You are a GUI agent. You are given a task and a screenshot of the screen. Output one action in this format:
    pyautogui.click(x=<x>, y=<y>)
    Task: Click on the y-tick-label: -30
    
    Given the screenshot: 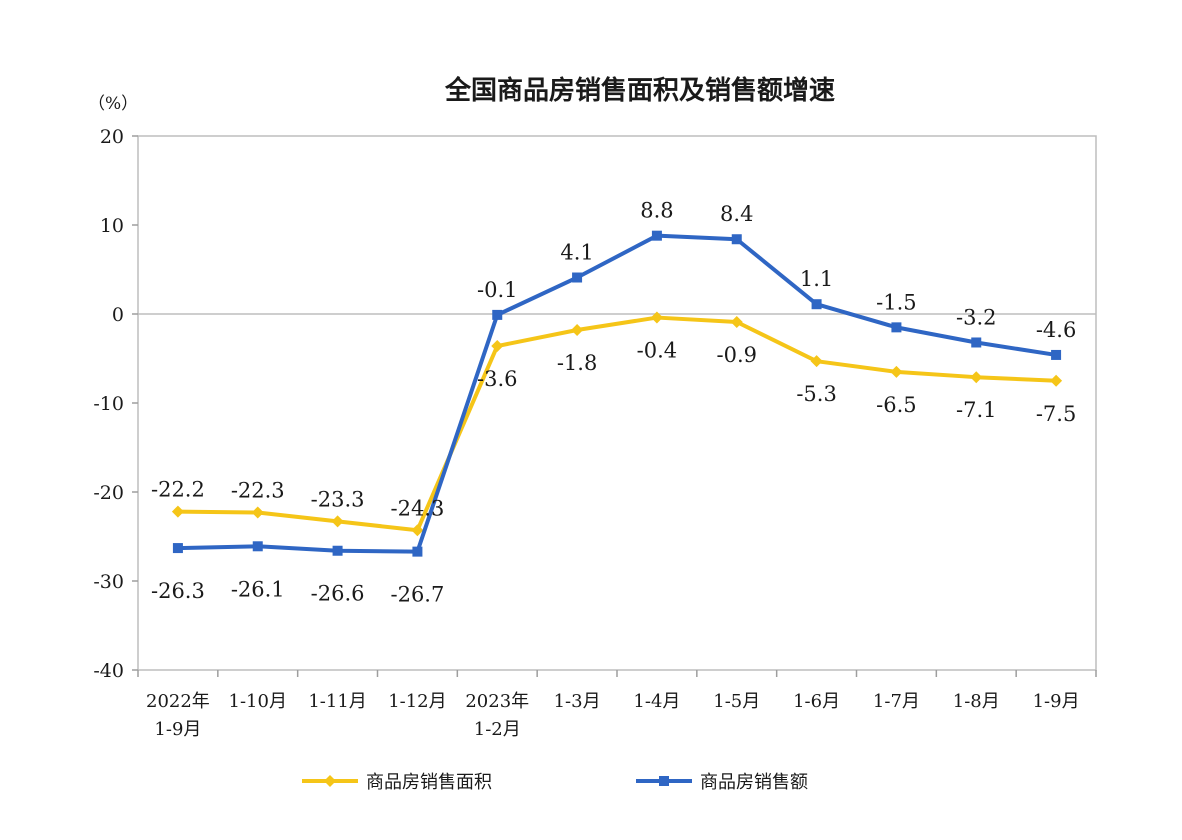 What is the action you would take?
    pyautogui.click(x=108, y=582)
    